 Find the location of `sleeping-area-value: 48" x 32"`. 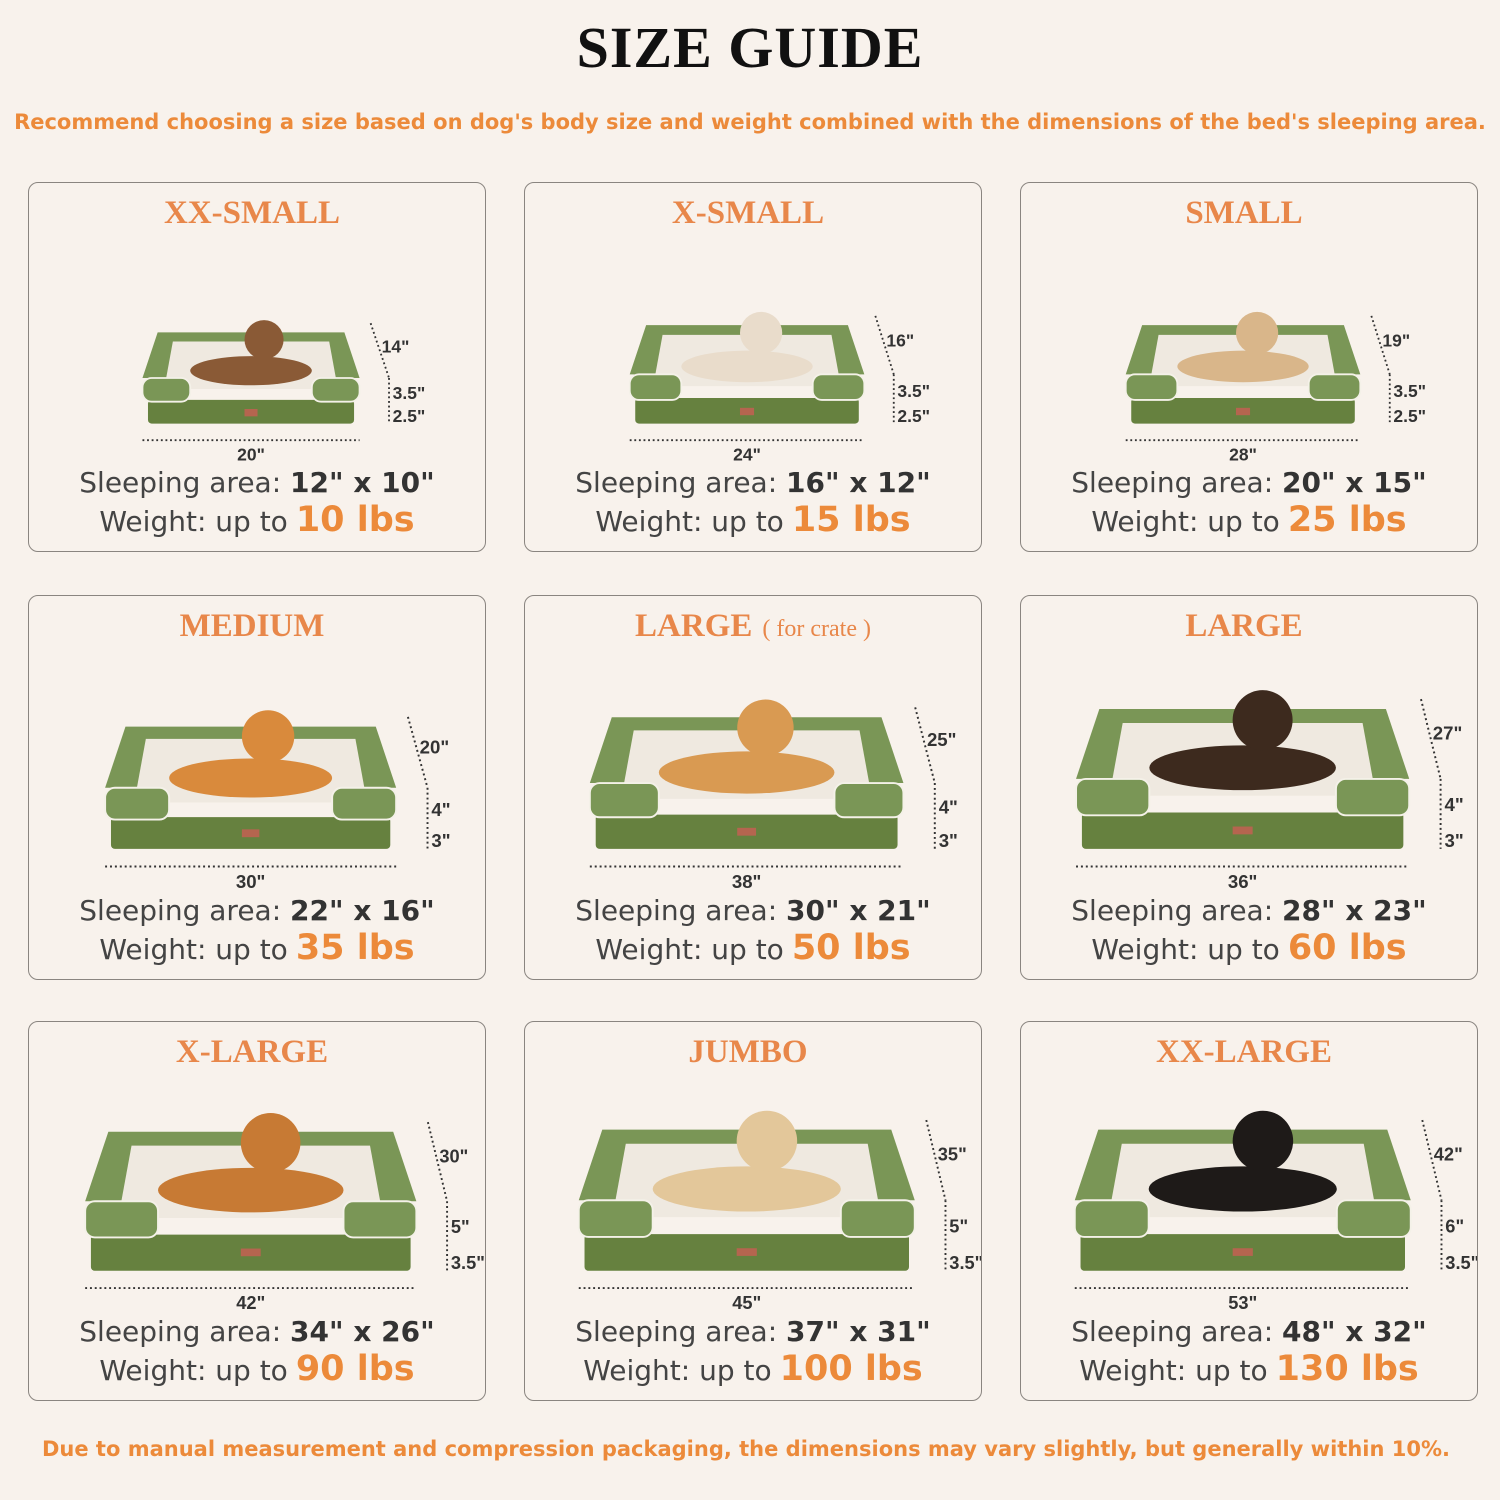

sleeping-area-value: 48" x 32" is located at coordinates (1354, 1331).